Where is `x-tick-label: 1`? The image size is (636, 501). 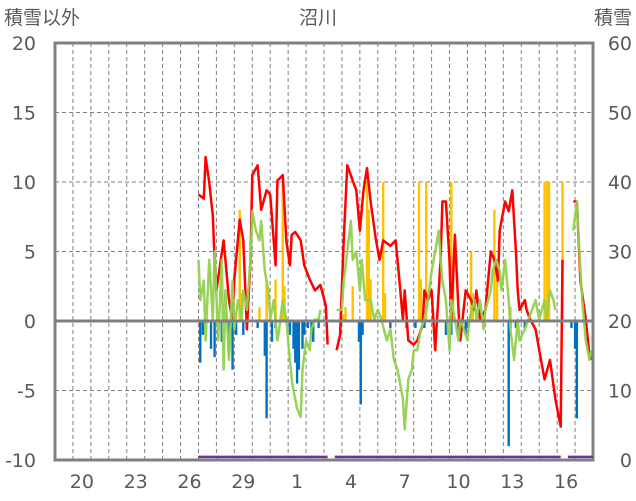 x-tick-label: 1 is located at coordinates (297, 482).